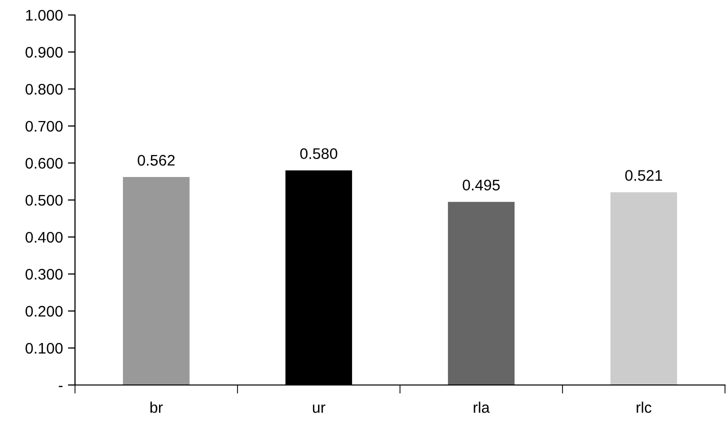  I want to click on y-tick-label: 0.200, so click(44, 311).